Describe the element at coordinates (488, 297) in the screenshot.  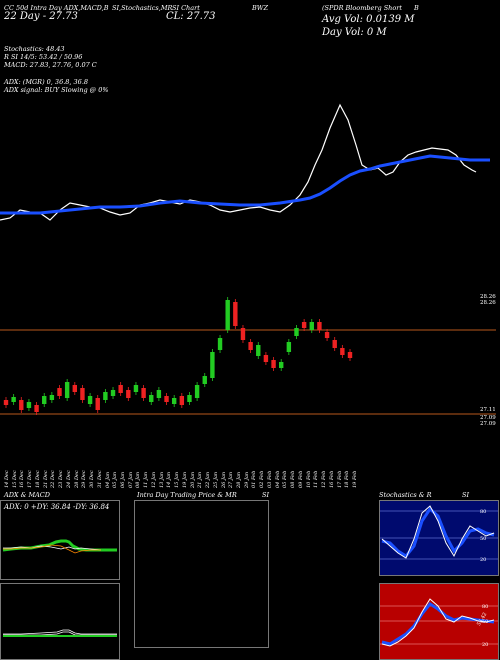
I see `price-level-top: 28.26` at that location.